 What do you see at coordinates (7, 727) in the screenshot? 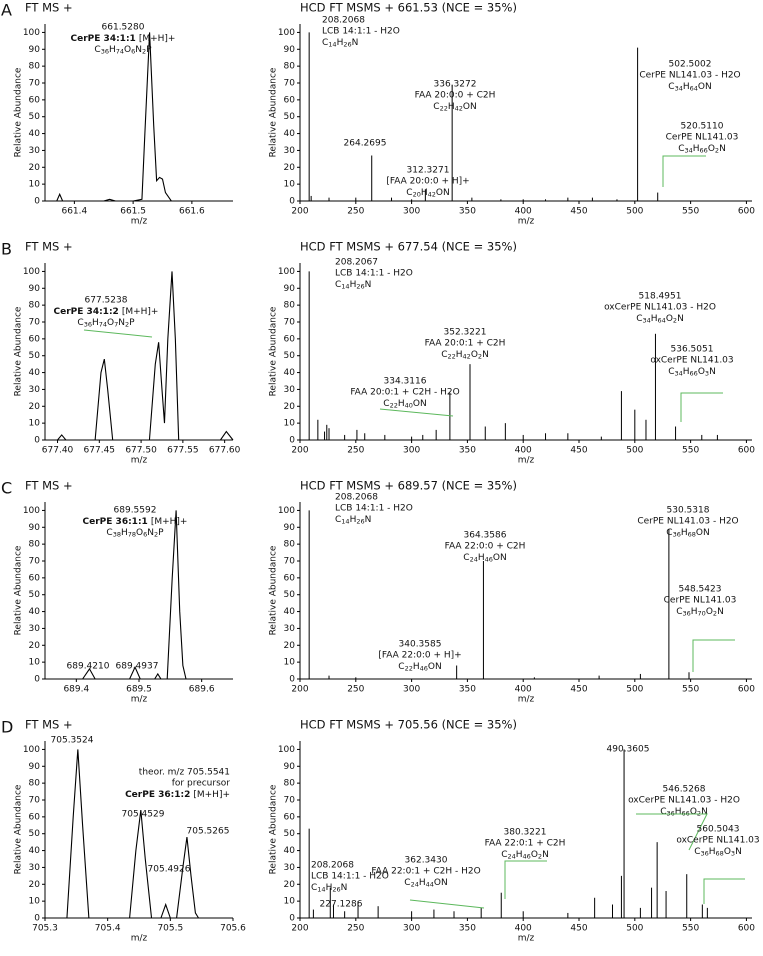
I see `panel-label: D` at bounding box center [7, 727].